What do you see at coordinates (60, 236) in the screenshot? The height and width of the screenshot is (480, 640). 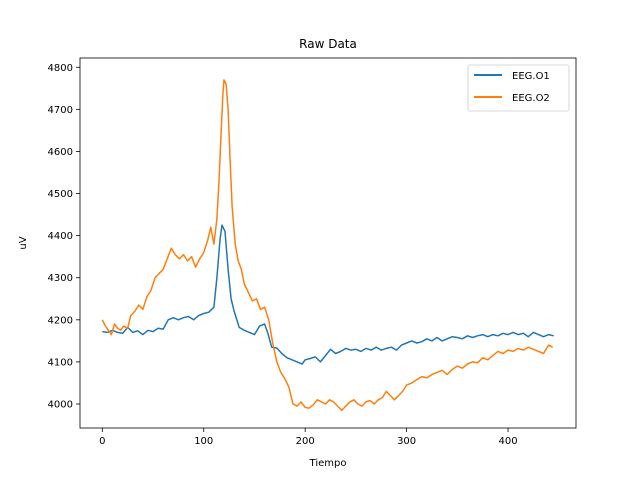 I see `y-tick-label: 4400` at bounding box center [60, 236].